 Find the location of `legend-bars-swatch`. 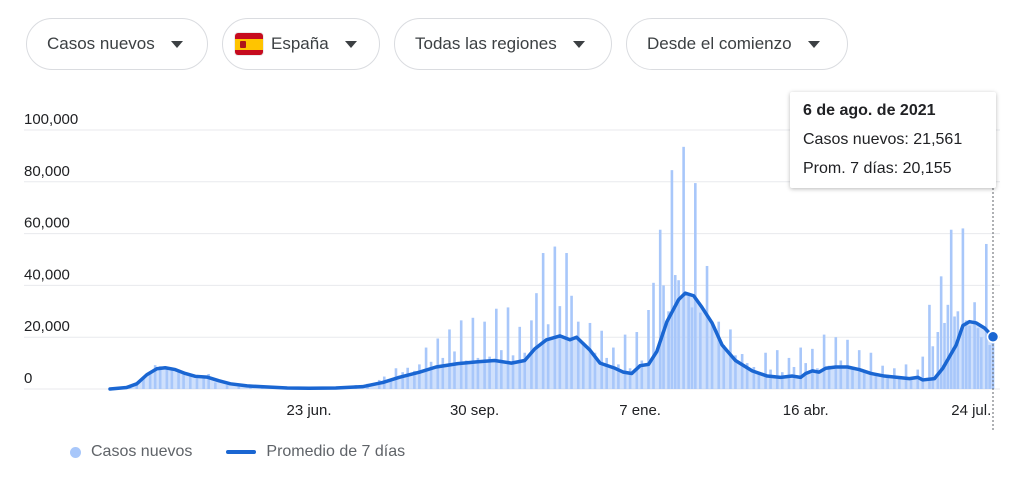

legend-bars-swatch is located at coordinates (75, 452).